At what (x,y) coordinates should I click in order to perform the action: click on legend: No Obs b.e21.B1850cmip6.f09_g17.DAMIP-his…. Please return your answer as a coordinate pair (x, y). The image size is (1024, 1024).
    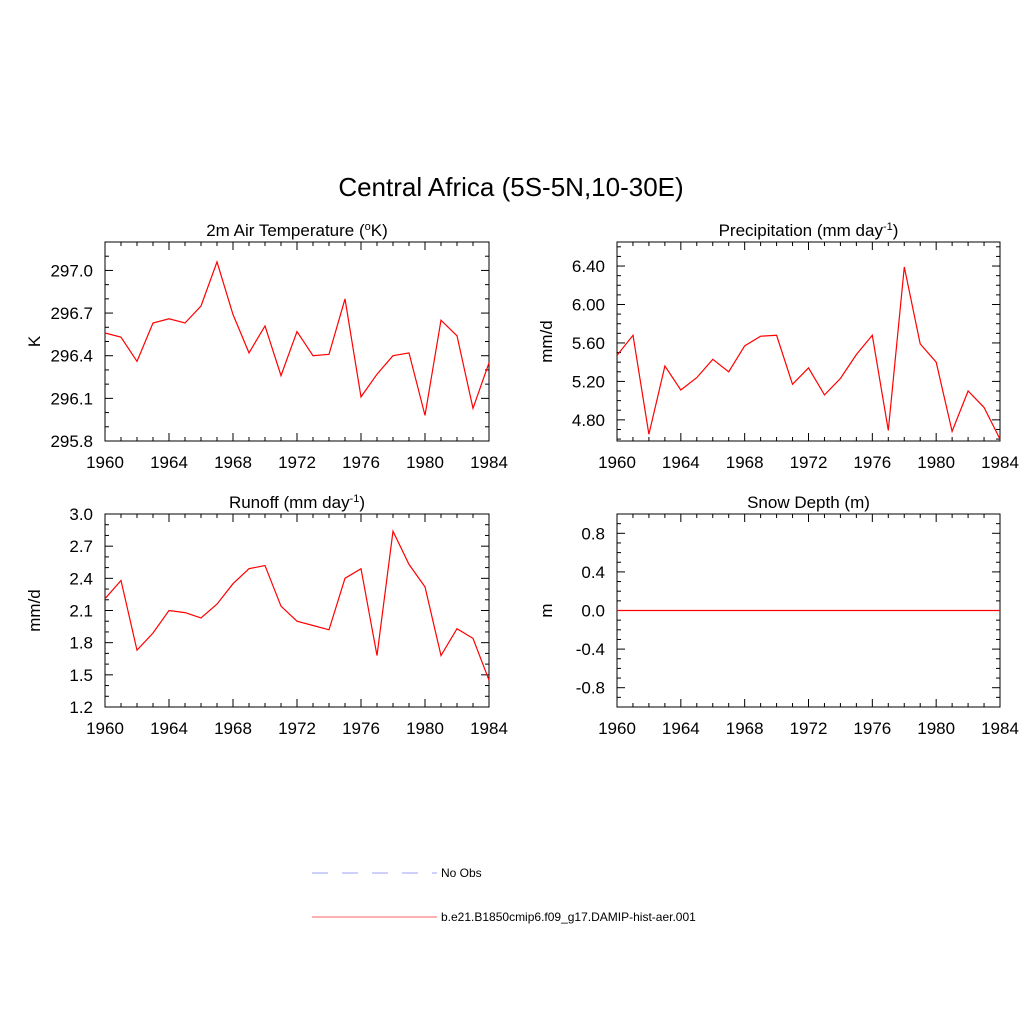
    Looking at the image, I should click on (504, 895).